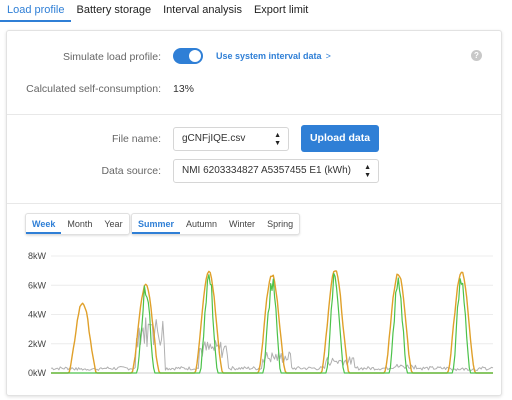 This screenshot has height=400, width=512. Describe the element at coordinates (340, 138) in the screenshot. I see `upload-data-button: Upload data` at that location.